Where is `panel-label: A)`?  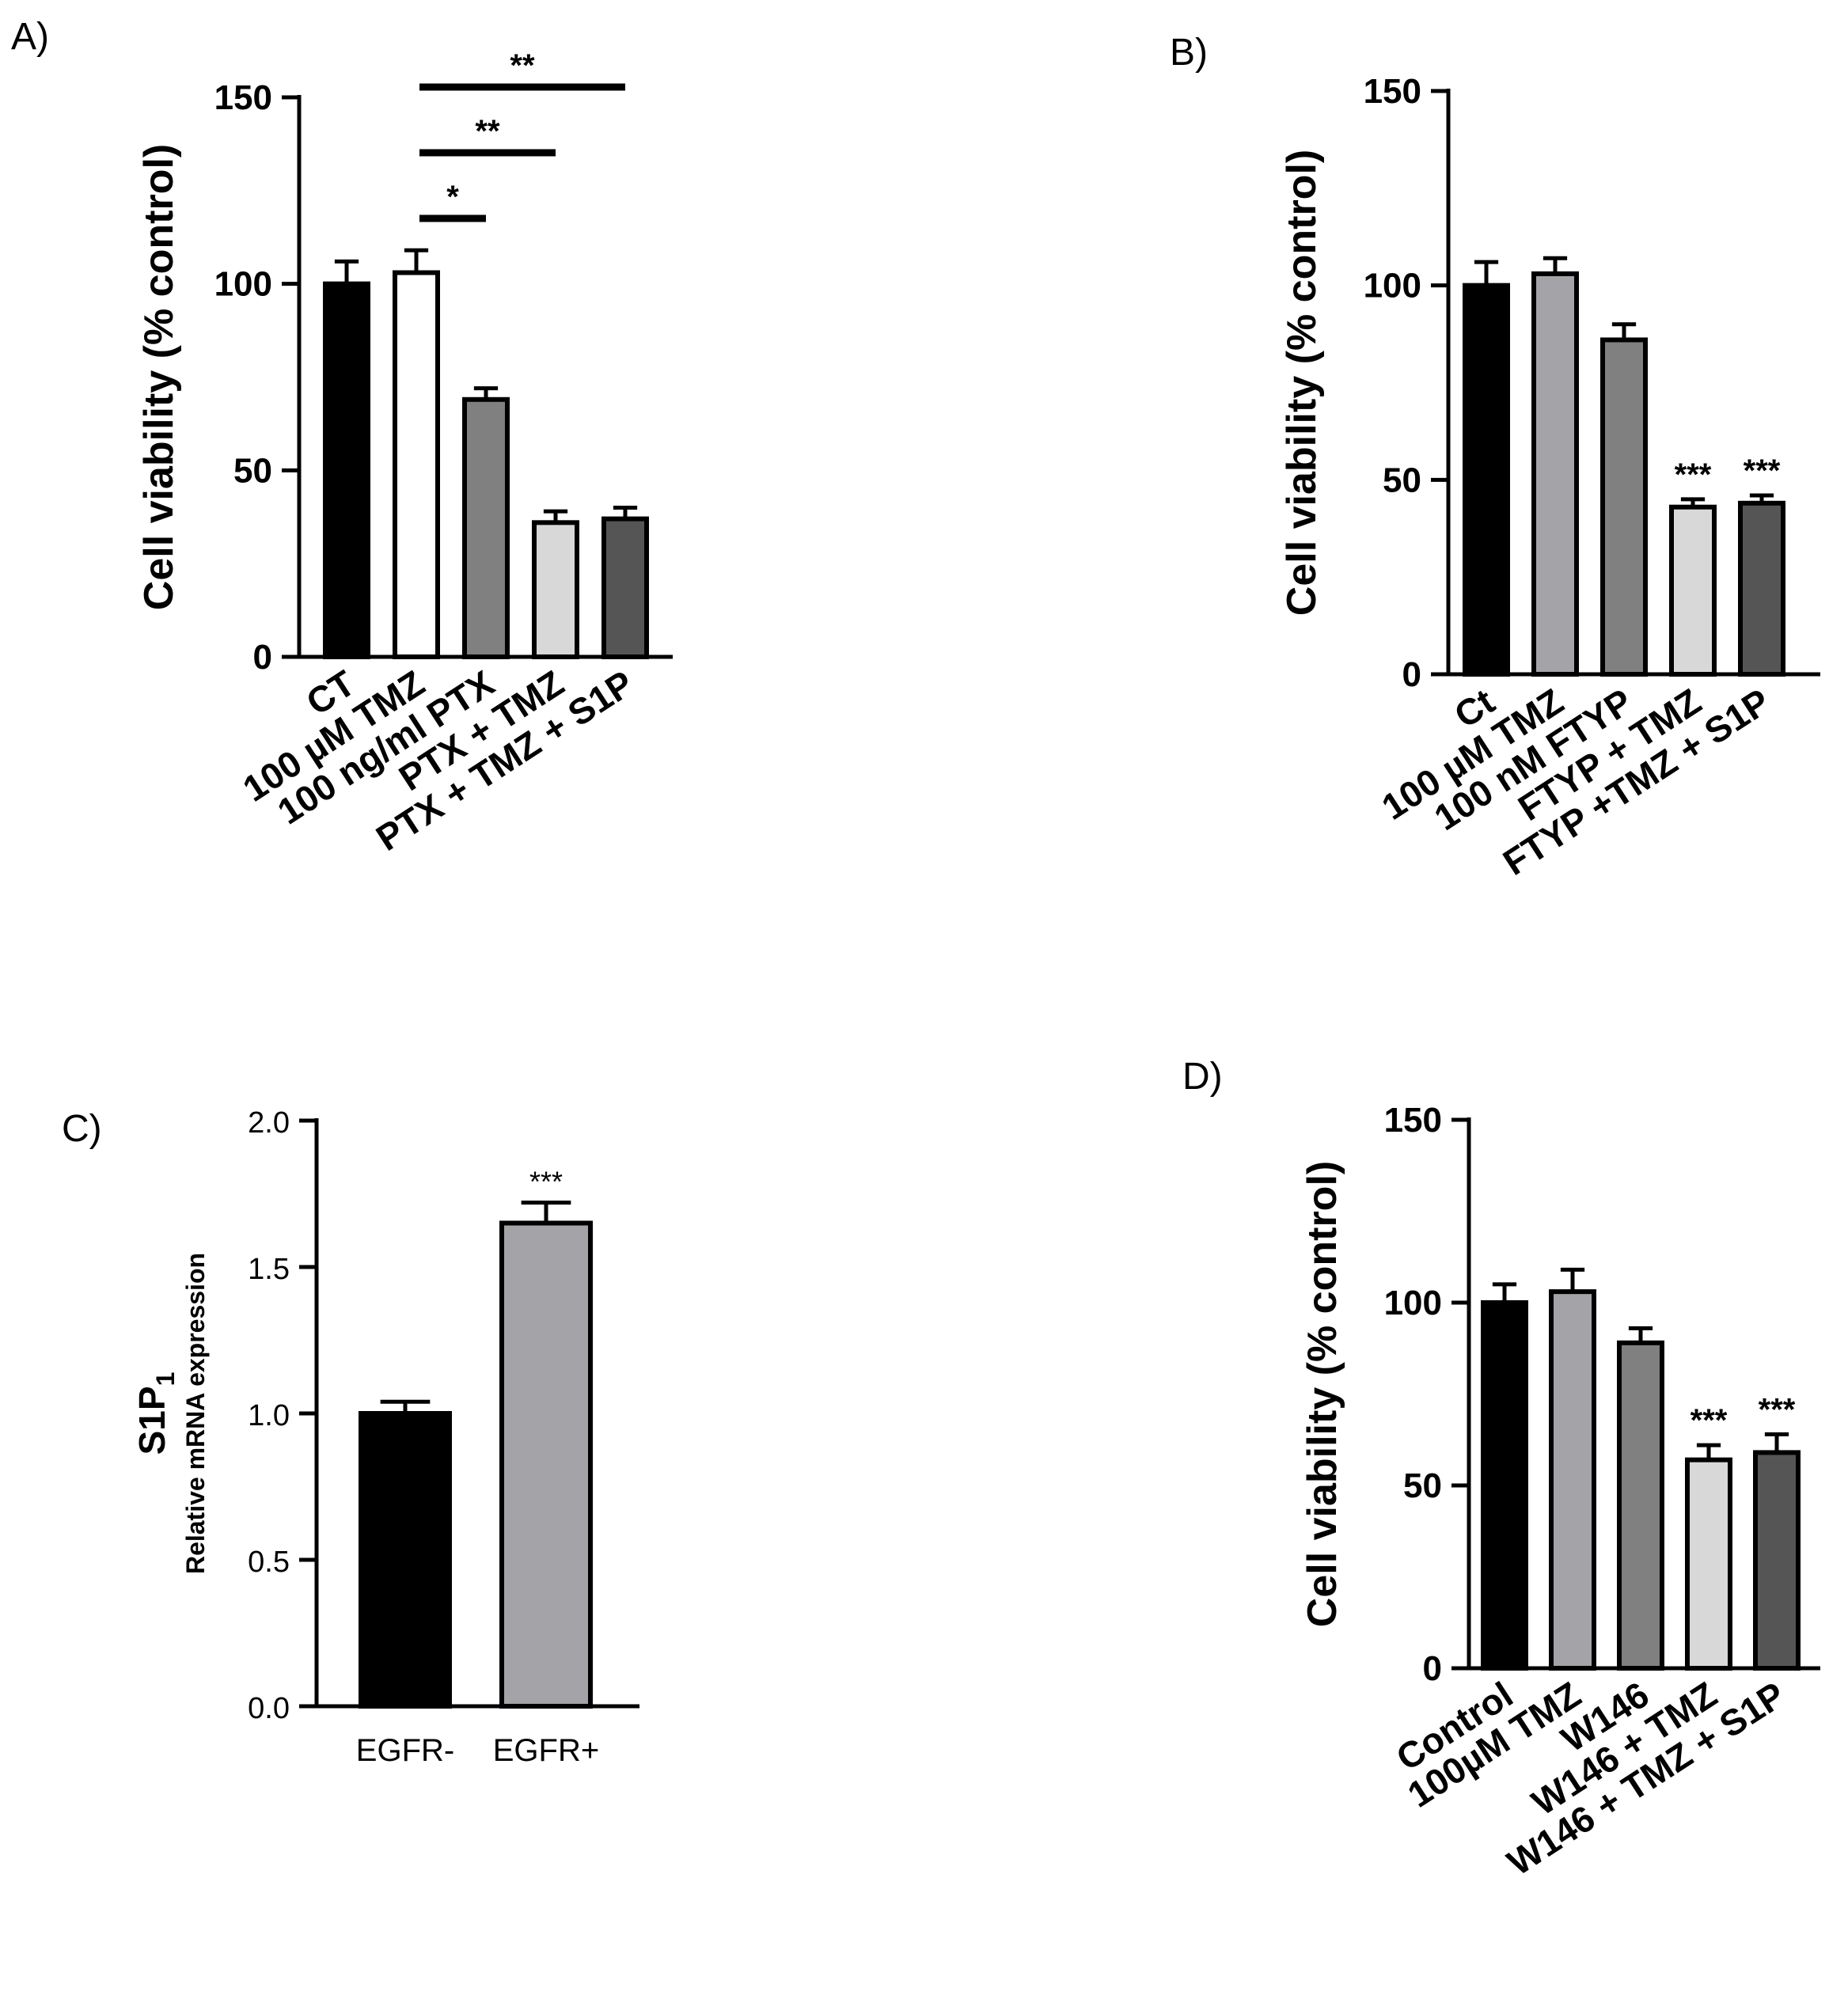 panel-label: A) is located at coordinates (30, 37).